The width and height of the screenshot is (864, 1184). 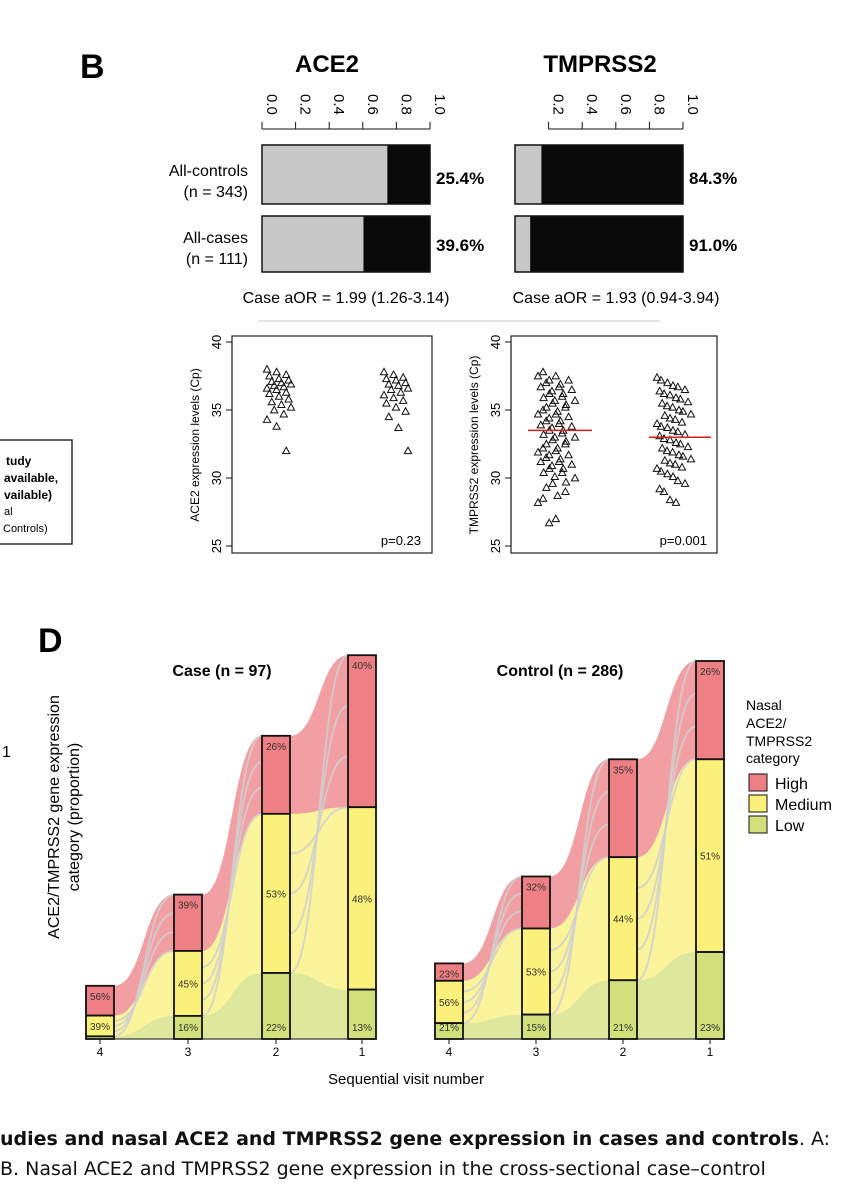 What do you see at coordinates (624, 112) in the screenshot?
I see `tmprss2-proportion-axis: 0.2 0.4 0.6 0.8 1.0` at bounding box center [624, 112].